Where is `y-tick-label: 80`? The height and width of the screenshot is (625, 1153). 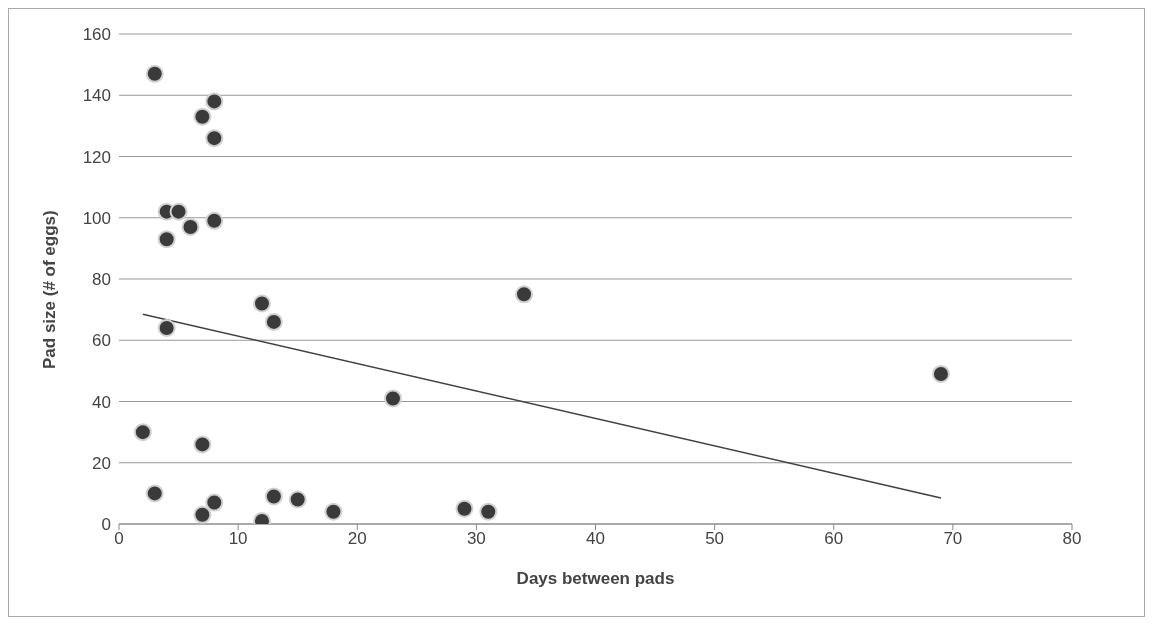
y-tick-label: 80 is located at coordinates (101, 280).